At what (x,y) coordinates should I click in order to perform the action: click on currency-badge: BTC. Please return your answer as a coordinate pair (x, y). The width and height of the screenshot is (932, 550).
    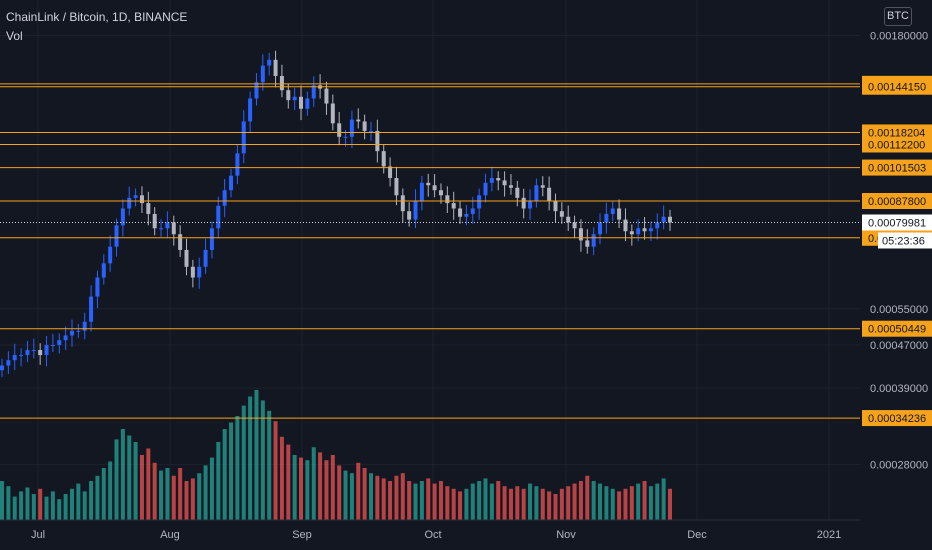
    Looking at the image, I should click on (898, 16).